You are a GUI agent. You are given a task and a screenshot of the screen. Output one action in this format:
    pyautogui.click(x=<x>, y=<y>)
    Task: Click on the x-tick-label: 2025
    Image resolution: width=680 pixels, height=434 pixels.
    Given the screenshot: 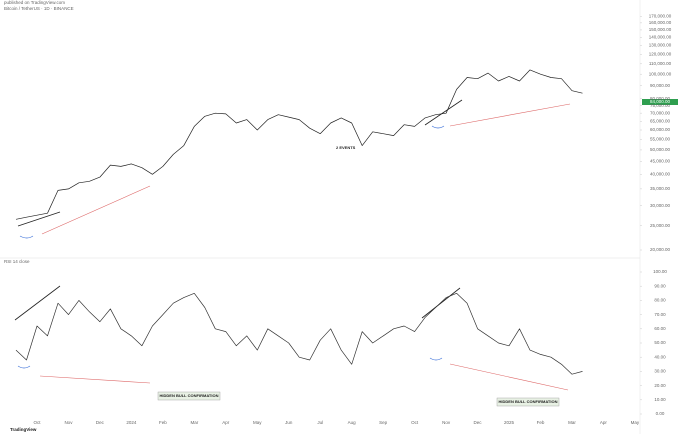 What is the action you would take?
    pyautogui.click(x=509, y=422)
    